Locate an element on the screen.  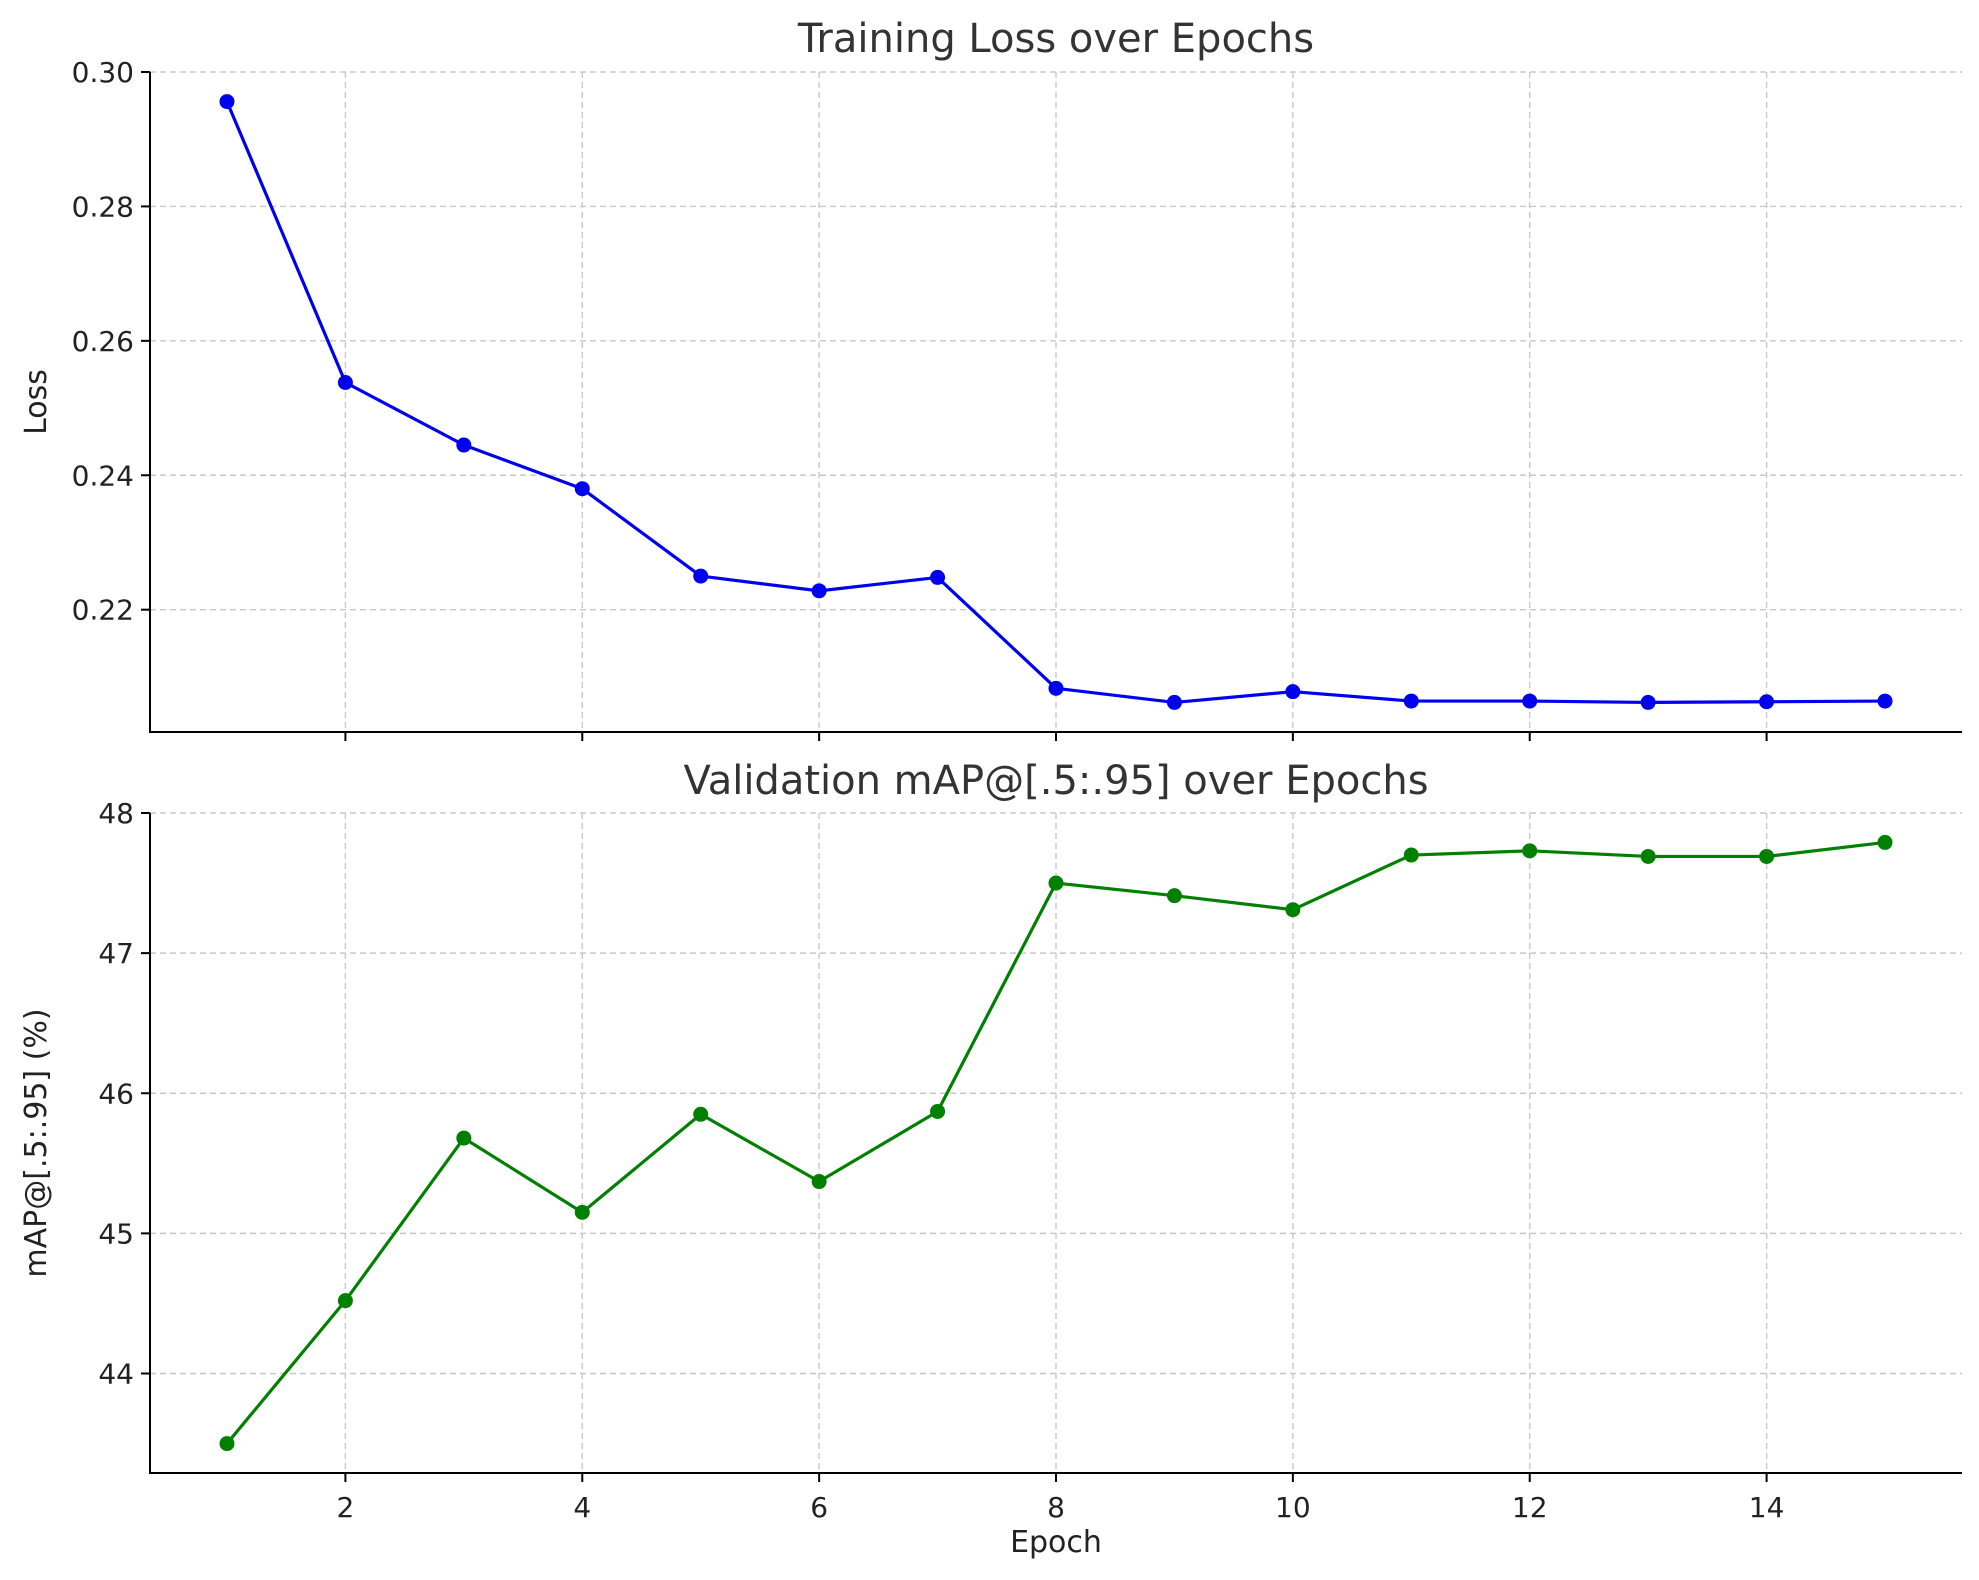
y-tick-label: 44 is located at coordinates (116, 1374).